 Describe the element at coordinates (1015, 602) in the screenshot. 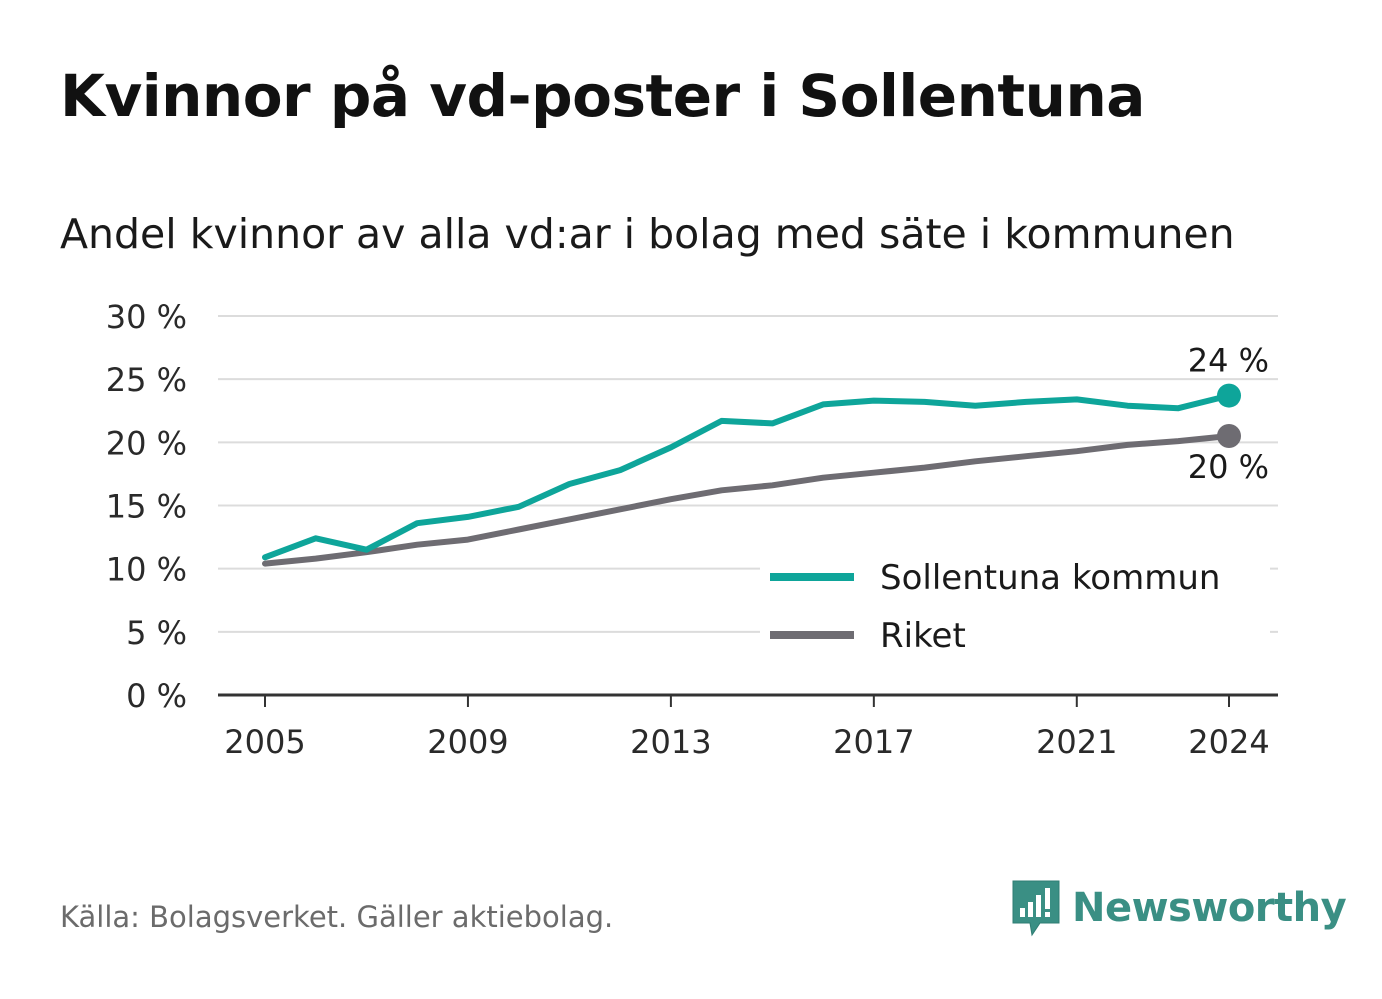

I see `legend: Sollentuna kommun Riket` at that location.